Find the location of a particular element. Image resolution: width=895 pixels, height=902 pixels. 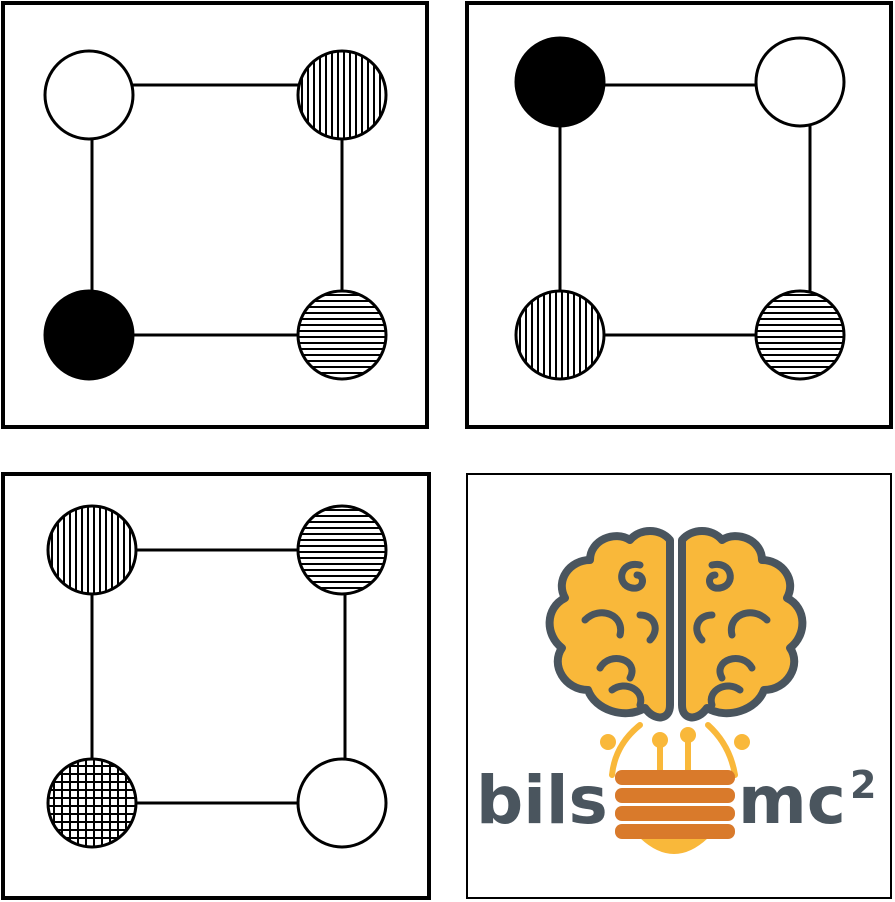

brain-icon is located at coordinates (676, 624).